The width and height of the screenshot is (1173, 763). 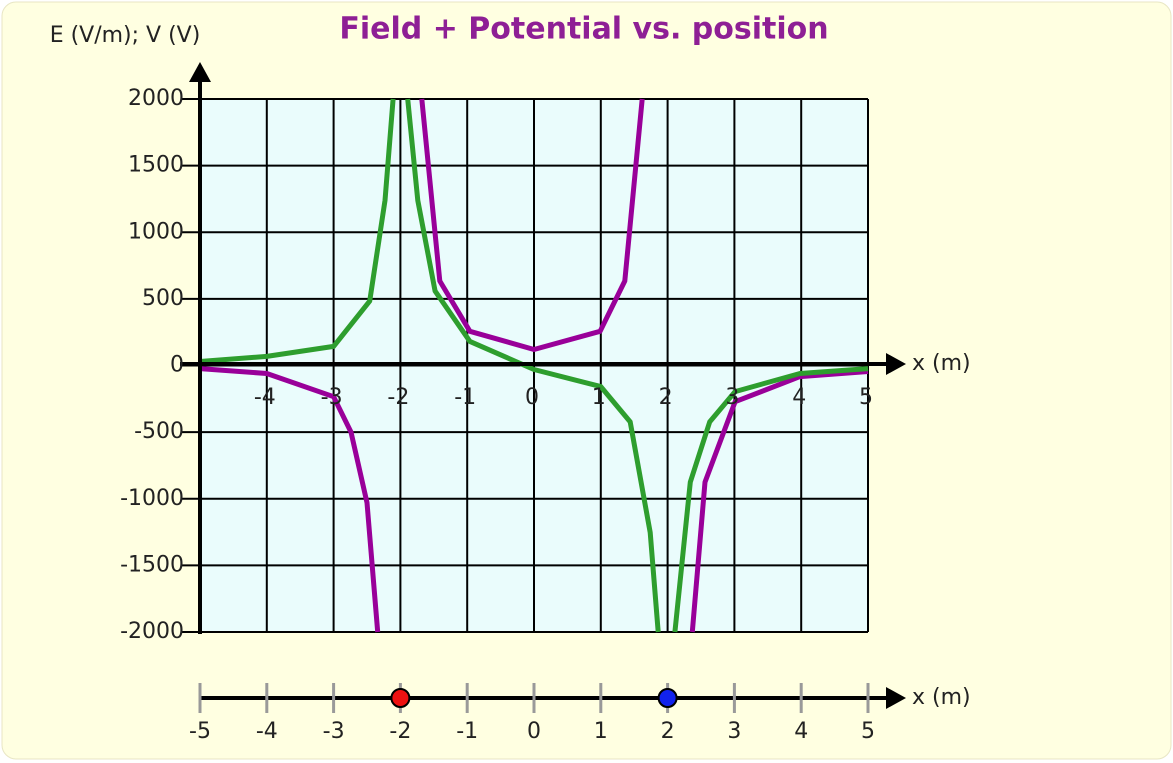 What do you see at coordinates (163, 298) in the screenshot?
I see `y-tick-label: 500` at bounding box center [163, 298].